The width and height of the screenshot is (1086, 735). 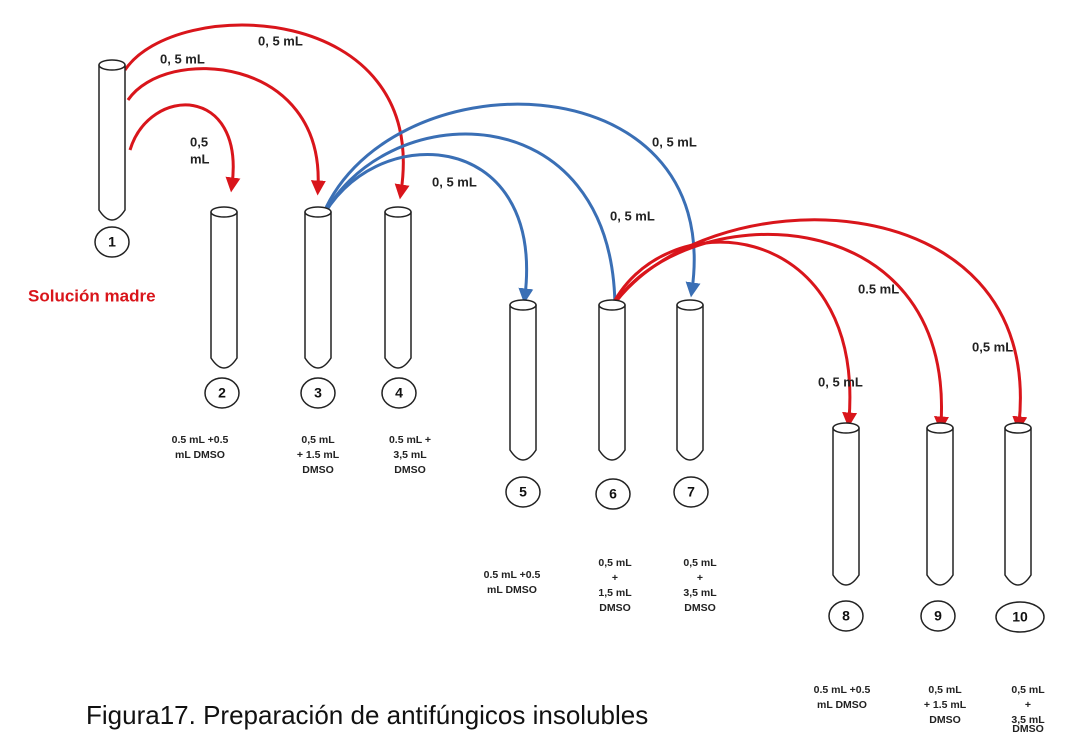 I want to click on tube-number: 7, so click(x=691, y=492).